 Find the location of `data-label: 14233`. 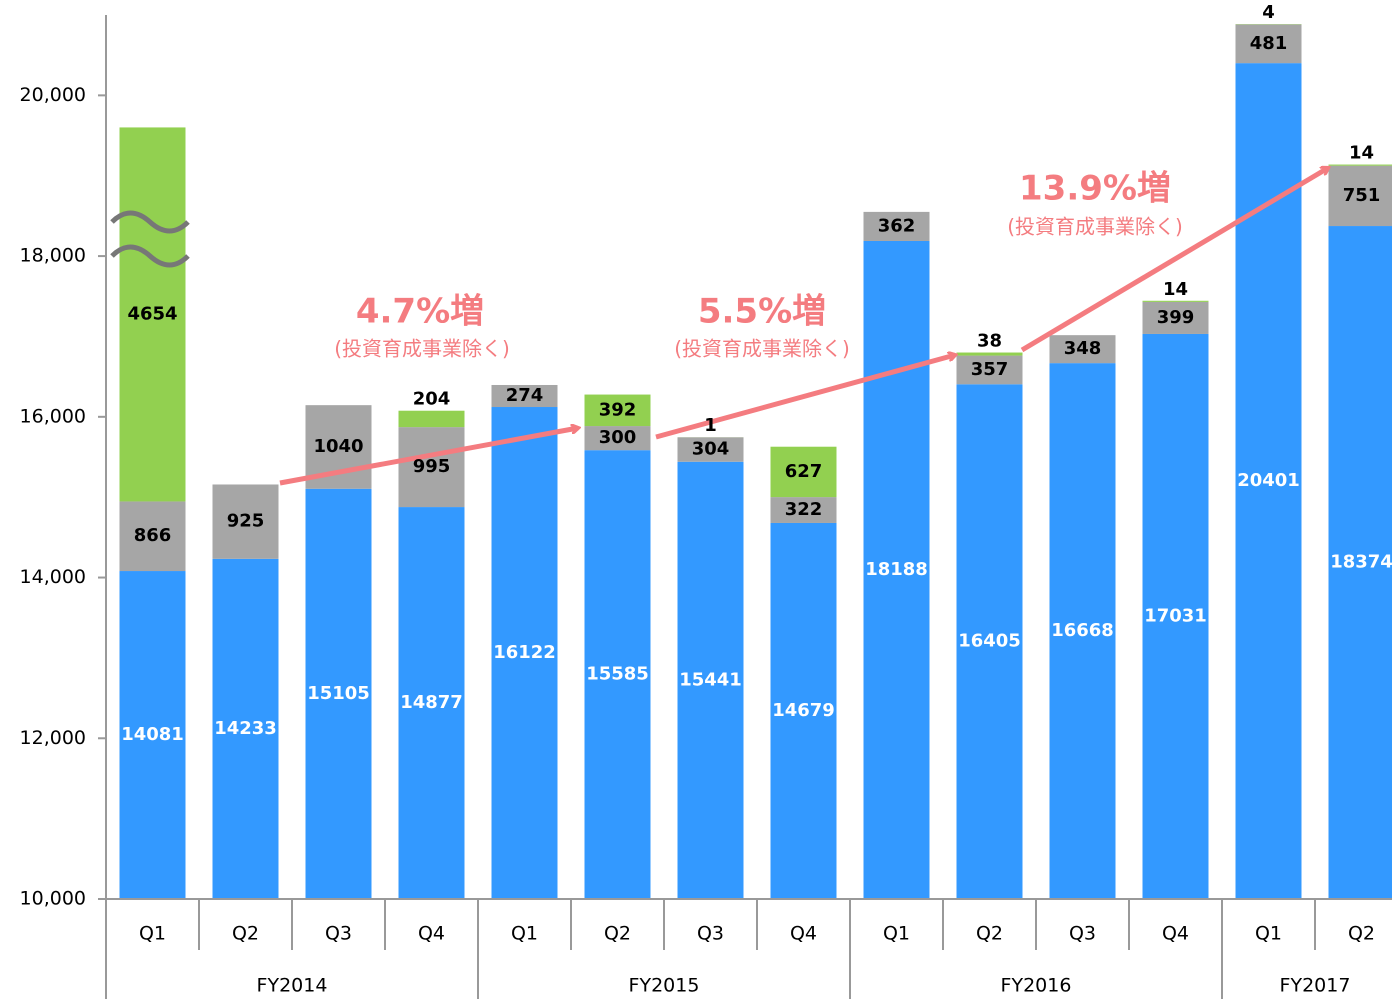

data-label: 14233 is located at coordinates (245, 728).